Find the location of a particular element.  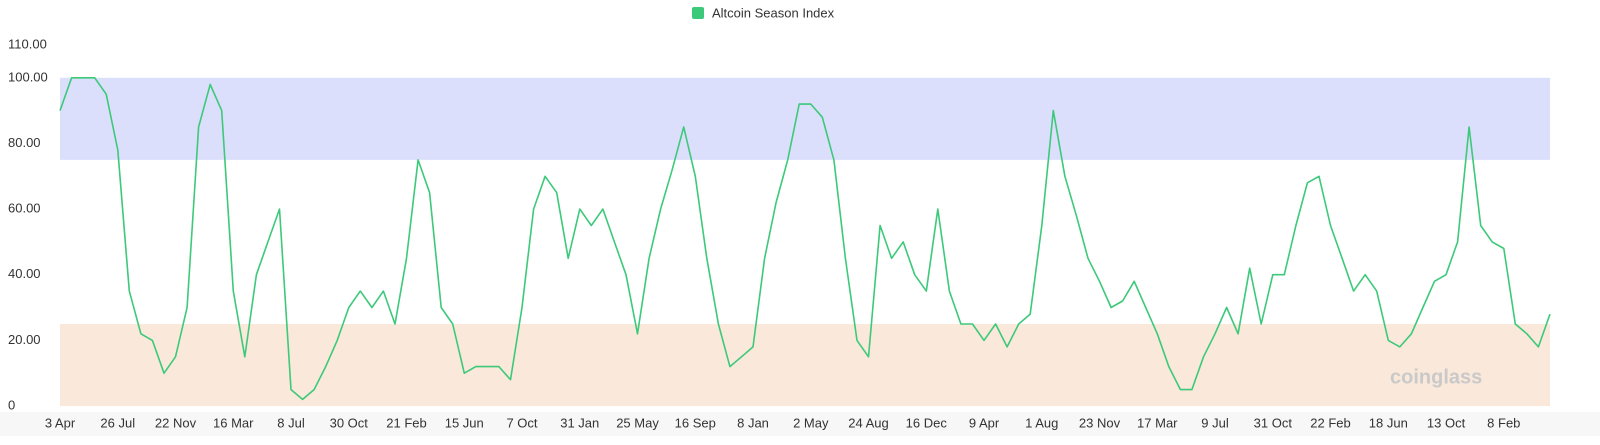

legend-swatch is located at coordinates (698, 13).